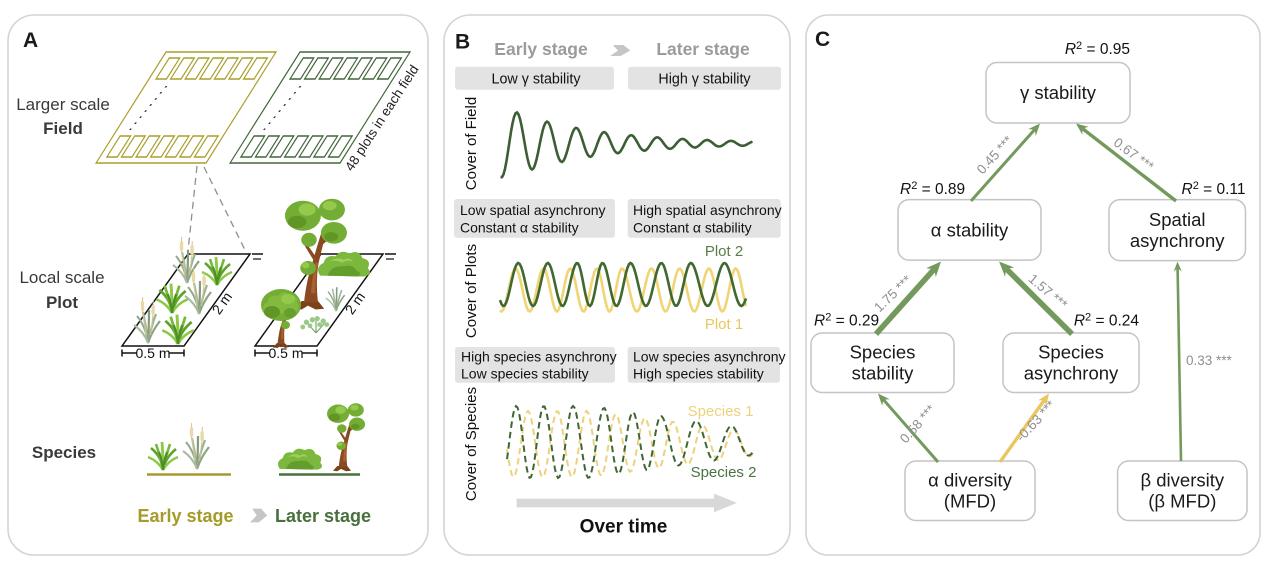 Image resolution: width=1269 pixels, height=576 pixels. What do you see at coordinates (724, 251) in the screenshot?
I see `svg-text: Plot 2` at bounding box center [724, 251].